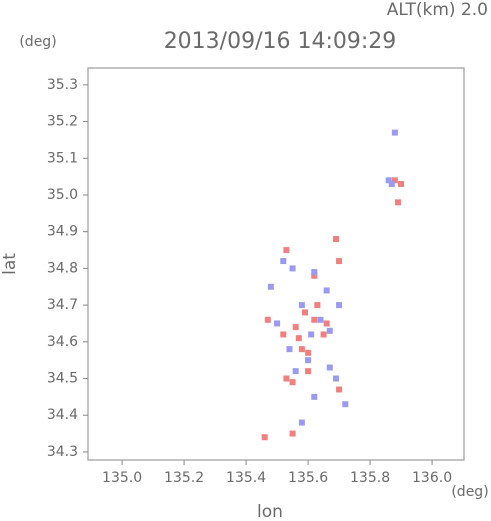 The height and width of the screenshot is (521, 491). What do you see at coordinates (370, 478) in the screenshot?
I see `x-tick-label: 135.8` at bounding box center [370, 478].